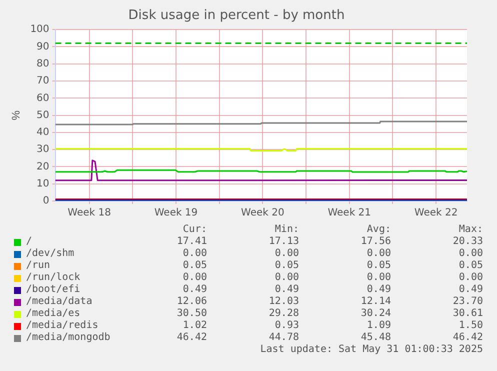 This screenshot has width=497, height=371. What do you see at coordinates (286, 230) in the screenshot?
I see `text: Min:` at bounding box center [286, 230].